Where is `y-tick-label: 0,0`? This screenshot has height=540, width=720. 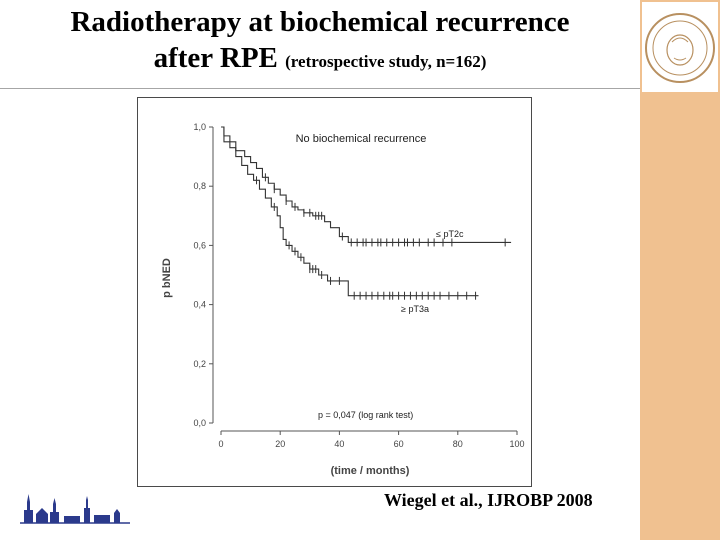
y-tick-label: 0,0 is located at coordinates (199, 423).